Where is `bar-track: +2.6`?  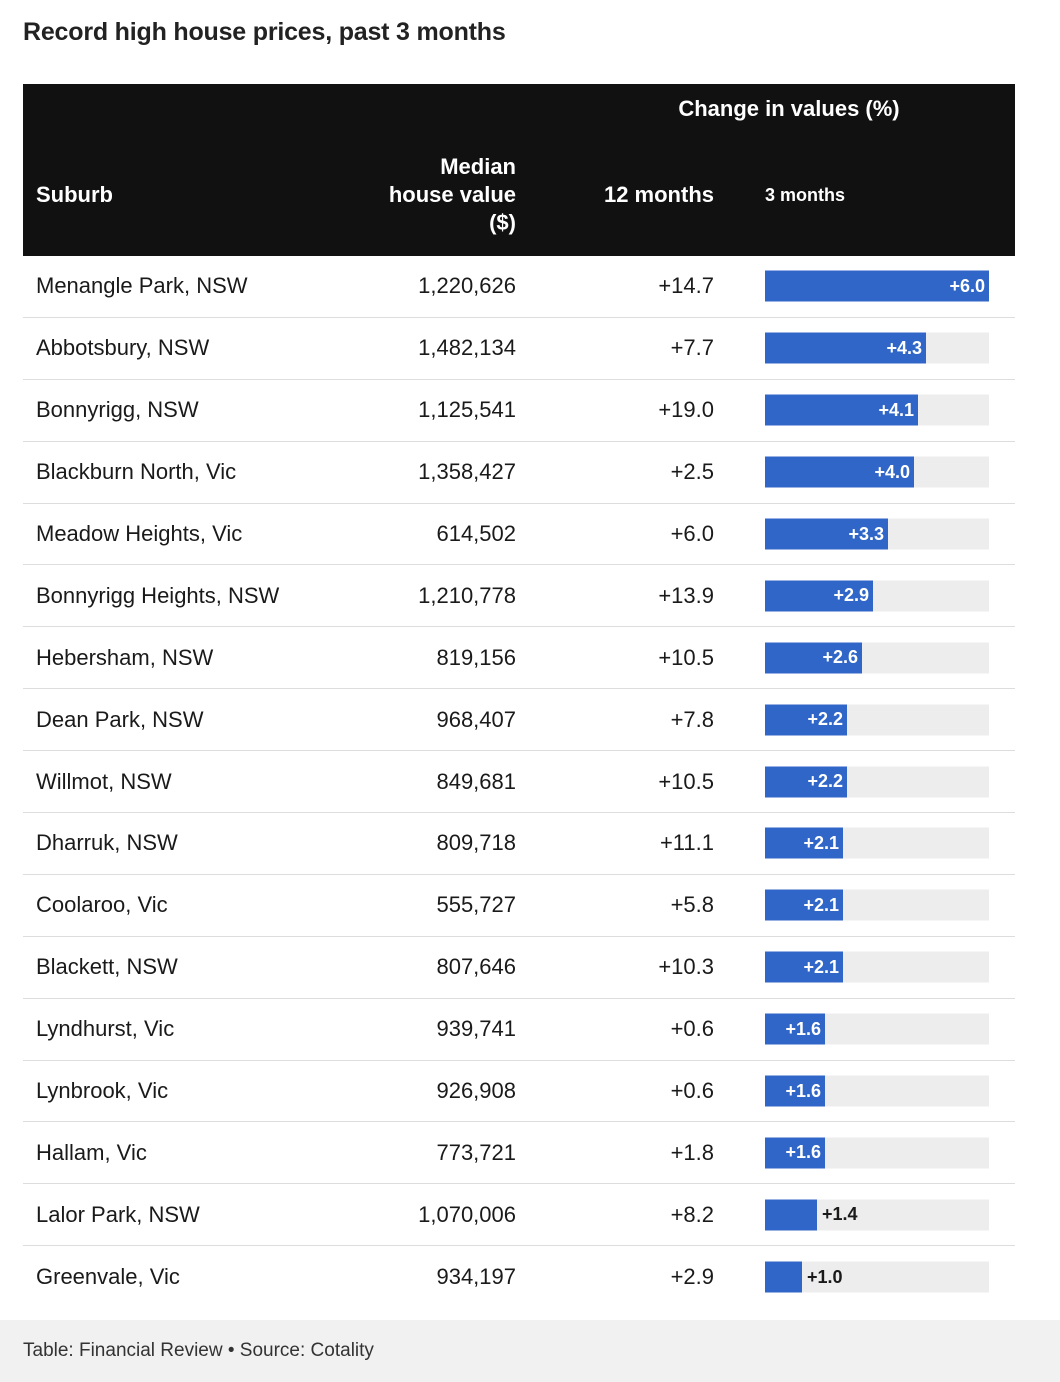 bar-track: +2.6 is located at coordinates (877, 658).